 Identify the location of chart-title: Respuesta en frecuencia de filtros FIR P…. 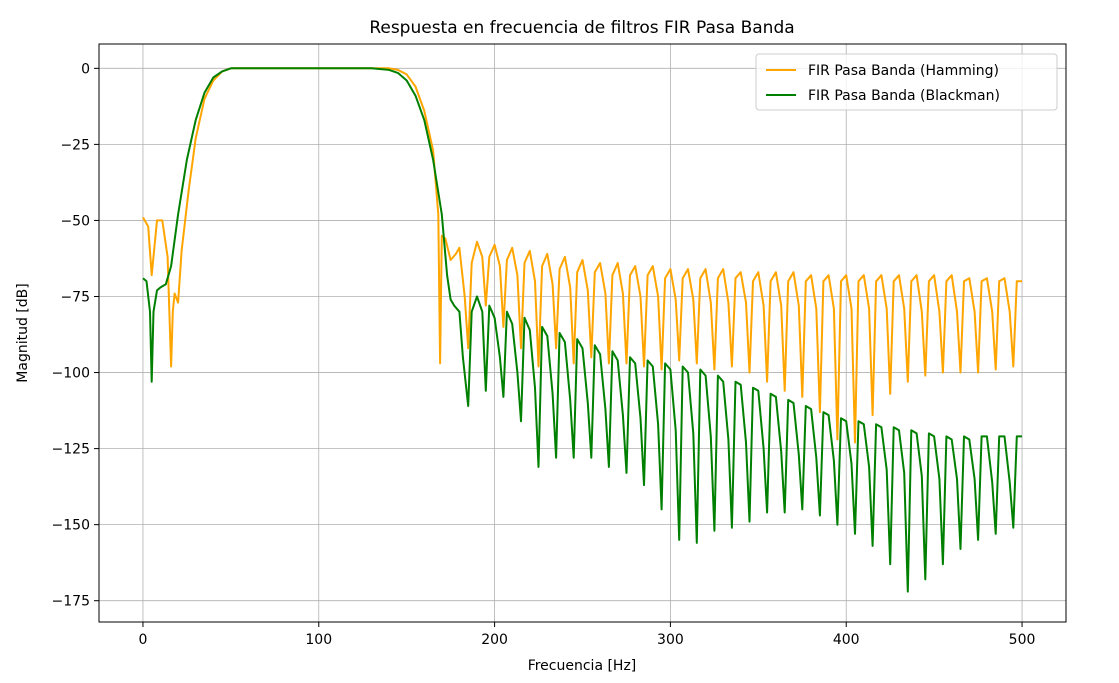
(581, 28).